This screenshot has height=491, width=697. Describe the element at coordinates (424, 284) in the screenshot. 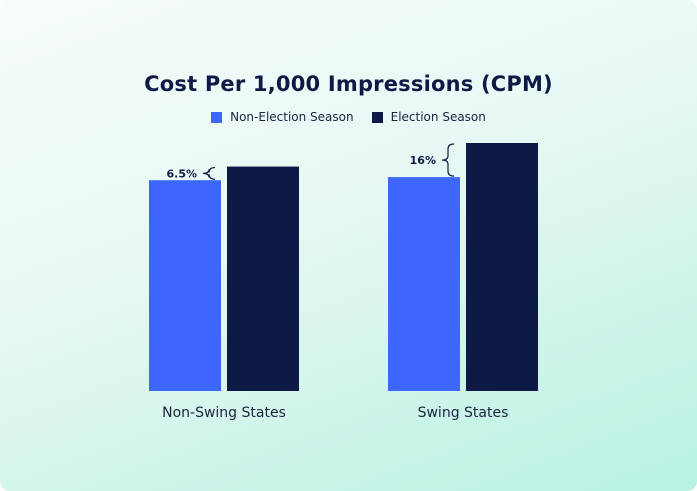

I see `bar-non-election-swing` at that location.